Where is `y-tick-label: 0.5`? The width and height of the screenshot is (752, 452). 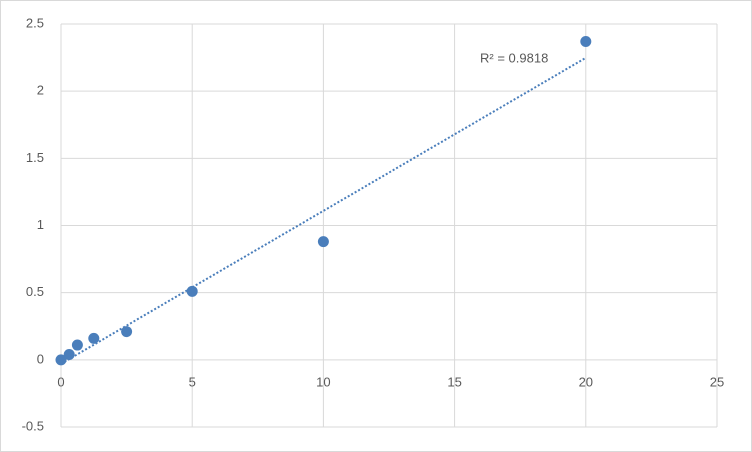 y-tick-label: 0.5 is located at coordinates (35, 291).